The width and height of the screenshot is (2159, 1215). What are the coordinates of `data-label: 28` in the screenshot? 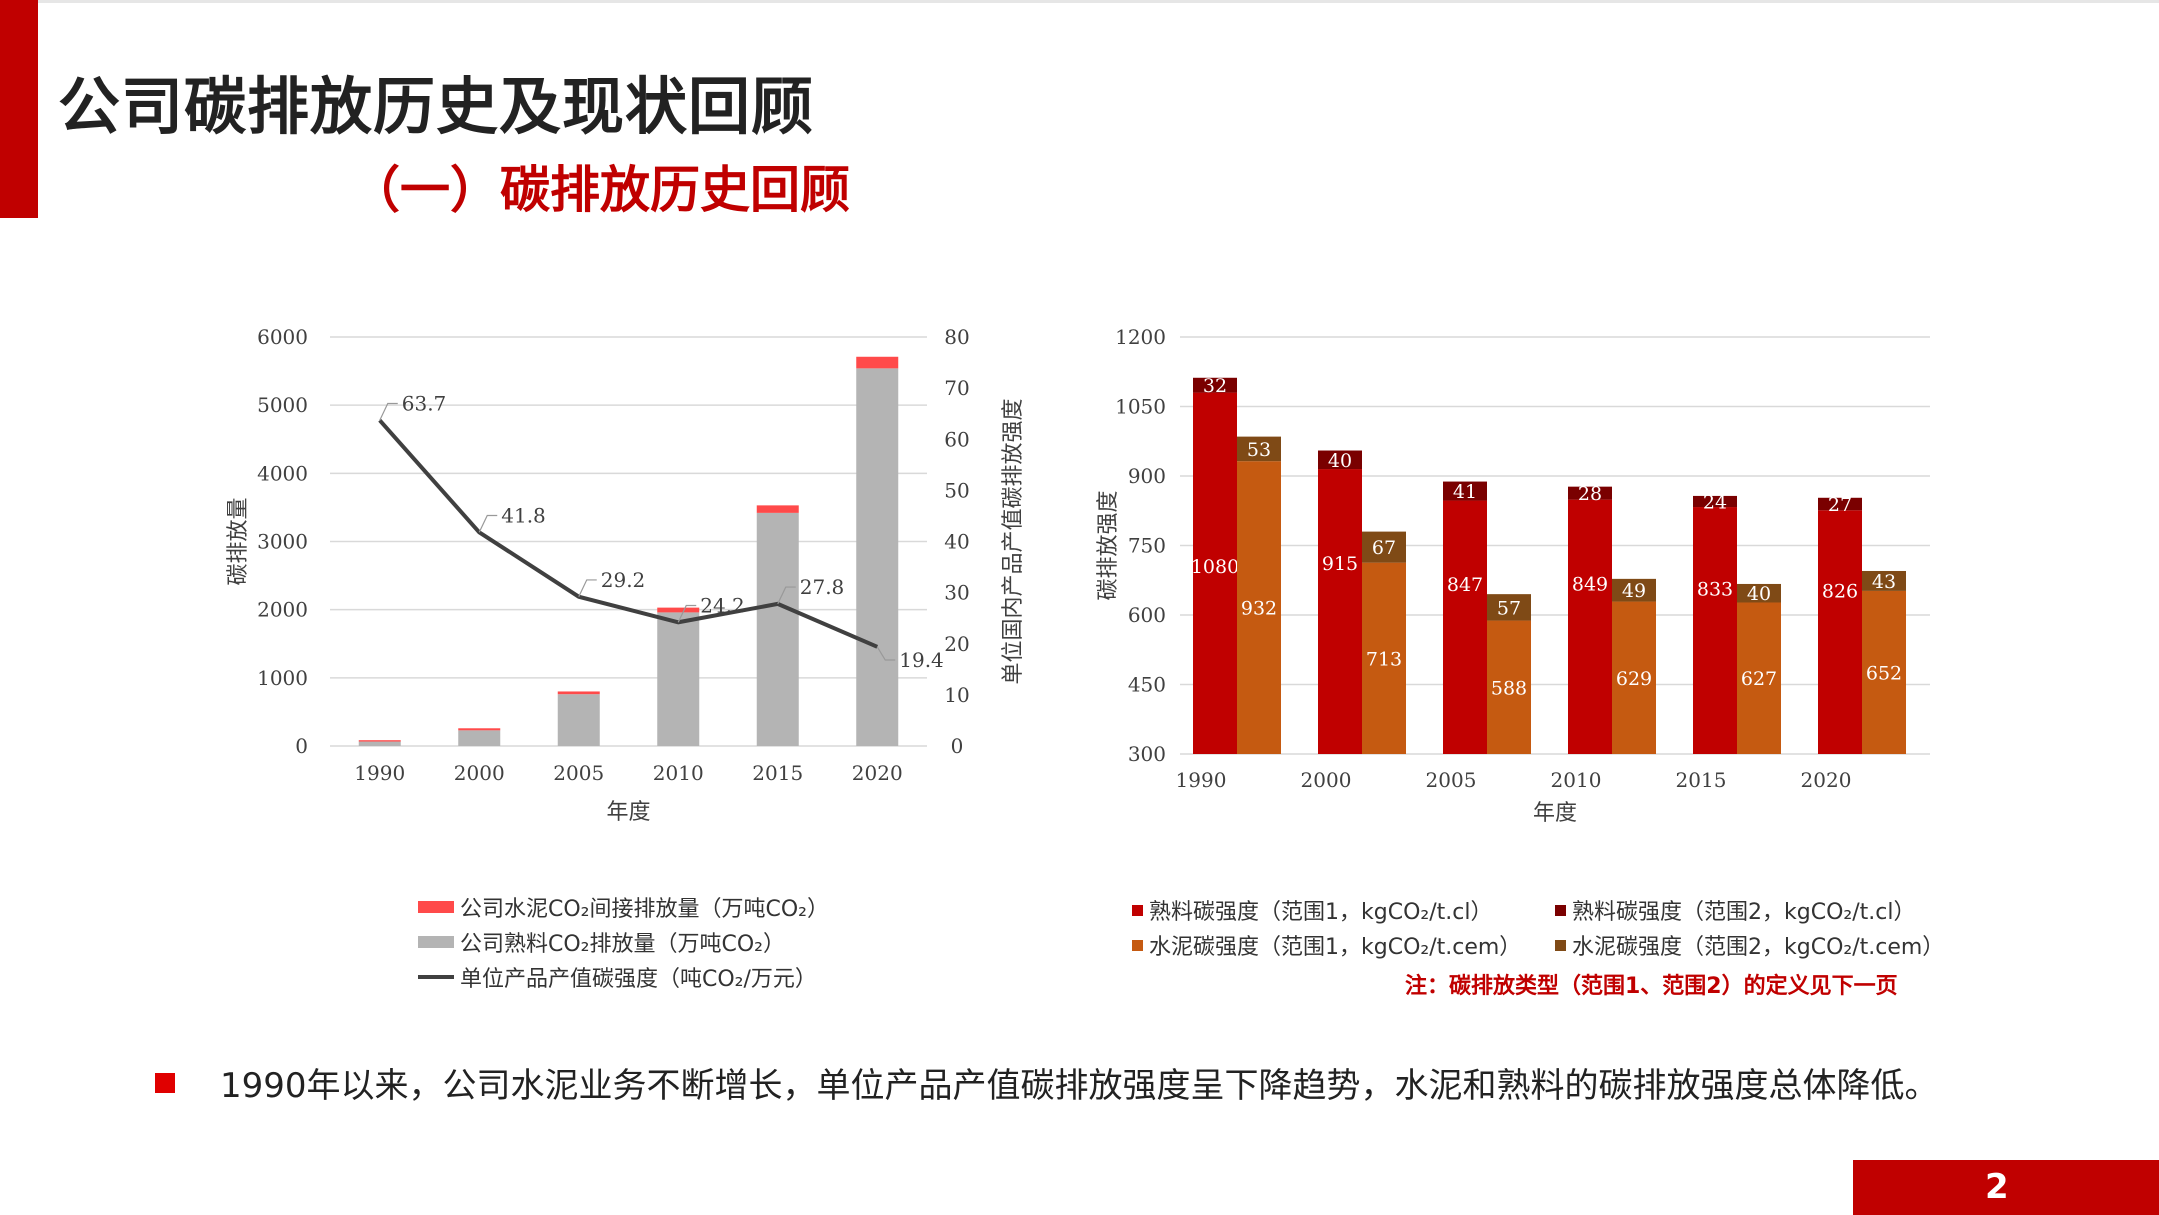 It's located at (1590, 494).